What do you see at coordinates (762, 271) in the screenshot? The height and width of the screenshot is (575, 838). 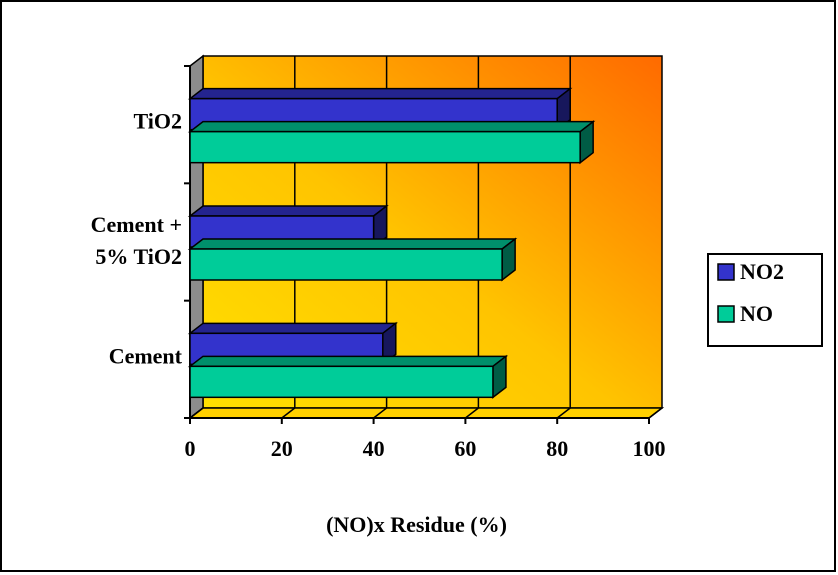 I see `legend-label-no2: NO2` at bounding box center [762, 271].